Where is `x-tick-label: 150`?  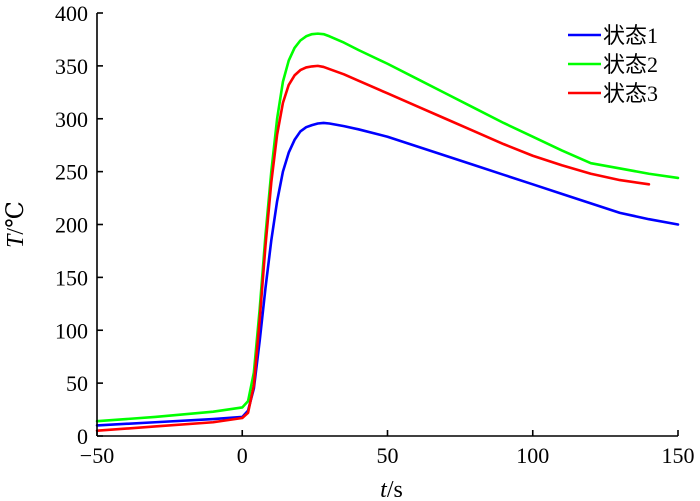
x-tick-label: 150 is located at coordinates (678, 455).